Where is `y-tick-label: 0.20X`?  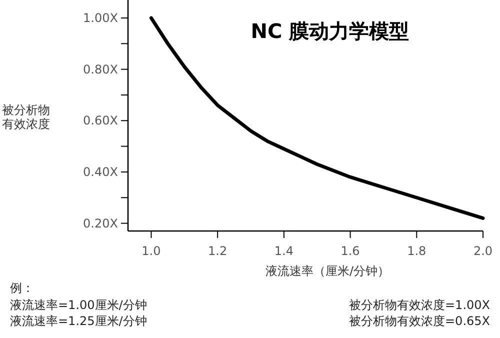
y-tick-label: 0.20X is located at coordinates (100, 223).